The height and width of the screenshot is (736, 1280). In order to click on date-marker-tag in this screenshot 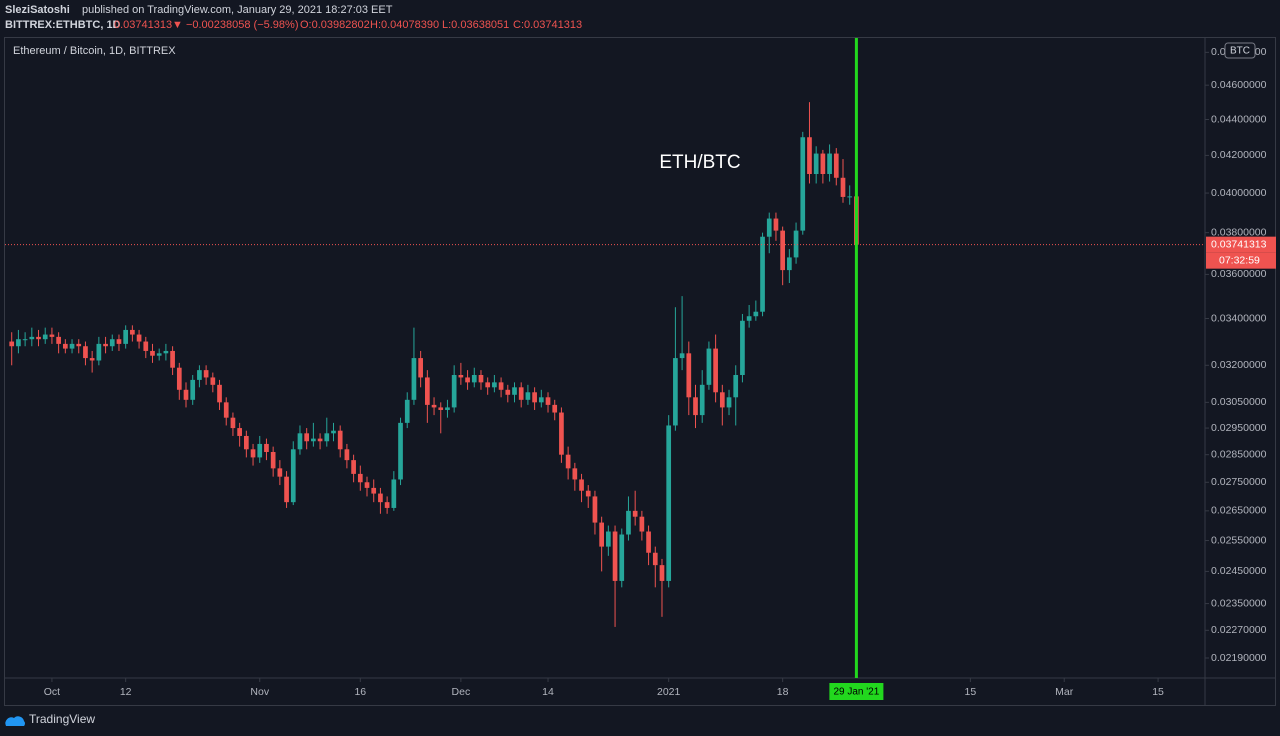, I will do `click(856, 691)`.